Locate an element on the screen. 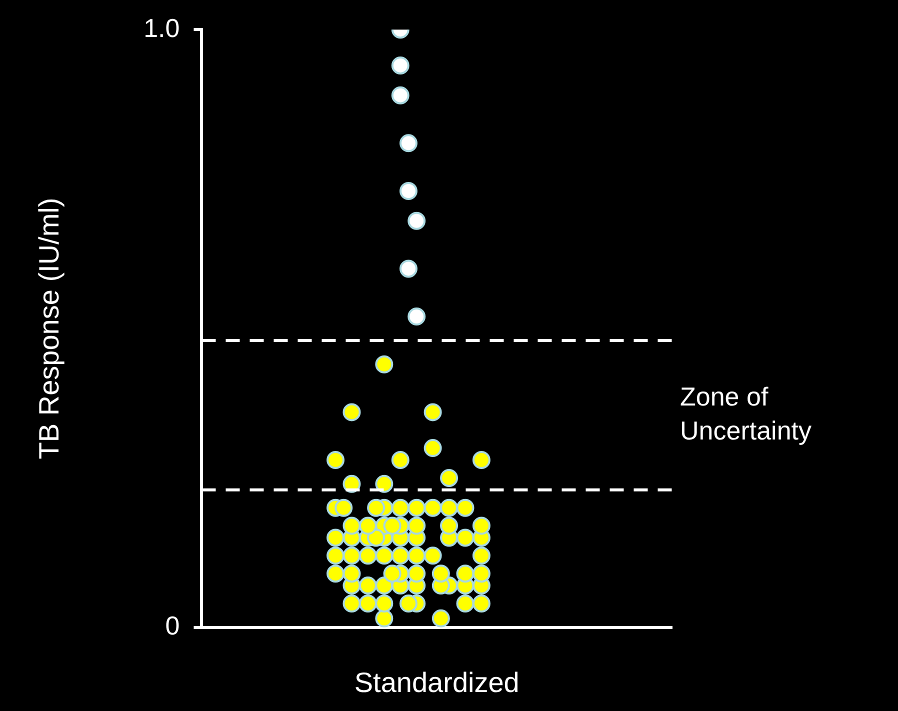  y-tick-label: 1.0 is located at coordinates (162, 27).